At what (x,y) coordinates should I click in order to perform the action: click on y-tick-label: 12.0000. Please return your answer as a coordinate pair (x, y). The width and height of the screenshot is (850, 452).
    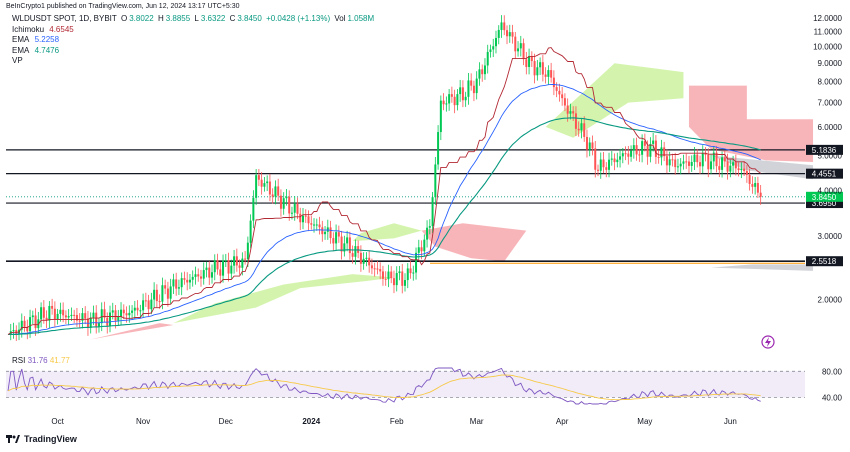
    Looking at the image, I should click on (827, 18).